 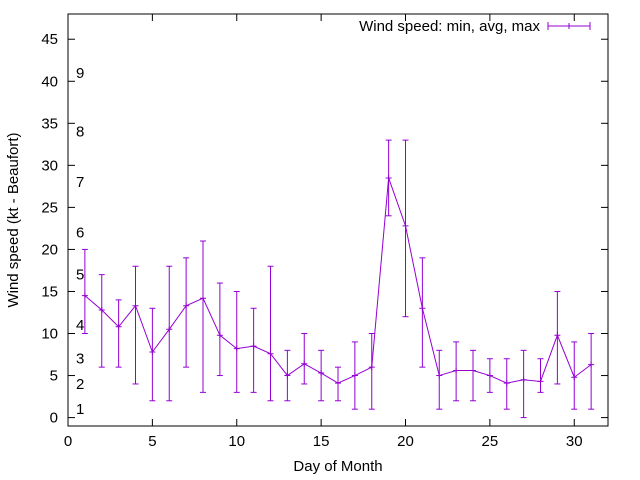 What do you see at coordinates (80, 325) in the screenshot?
I see `beaufort-label: 4` at bounding box center [80, 325].